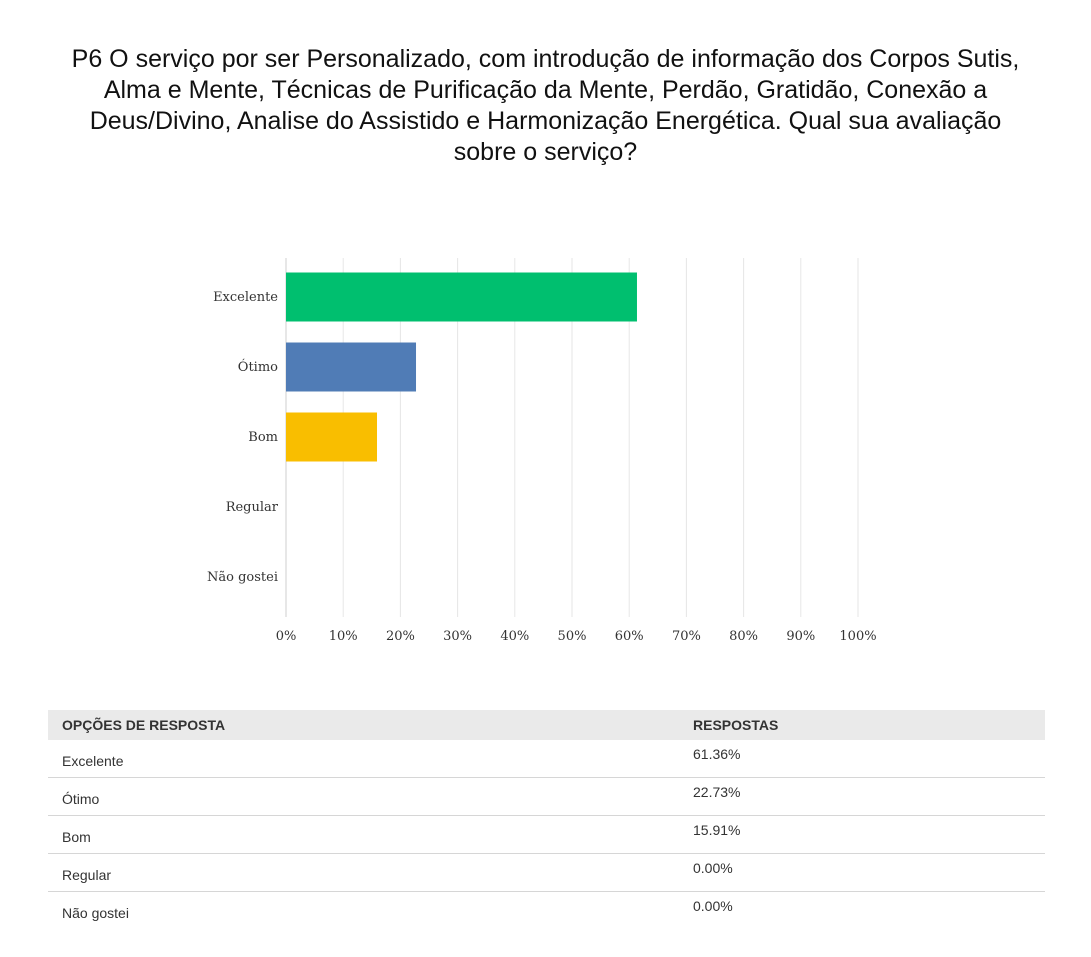  What do you see at coordinates (286, 636) in the screenshot?
I see `x-tick-label: 0%` at bounding box center [286, 636].